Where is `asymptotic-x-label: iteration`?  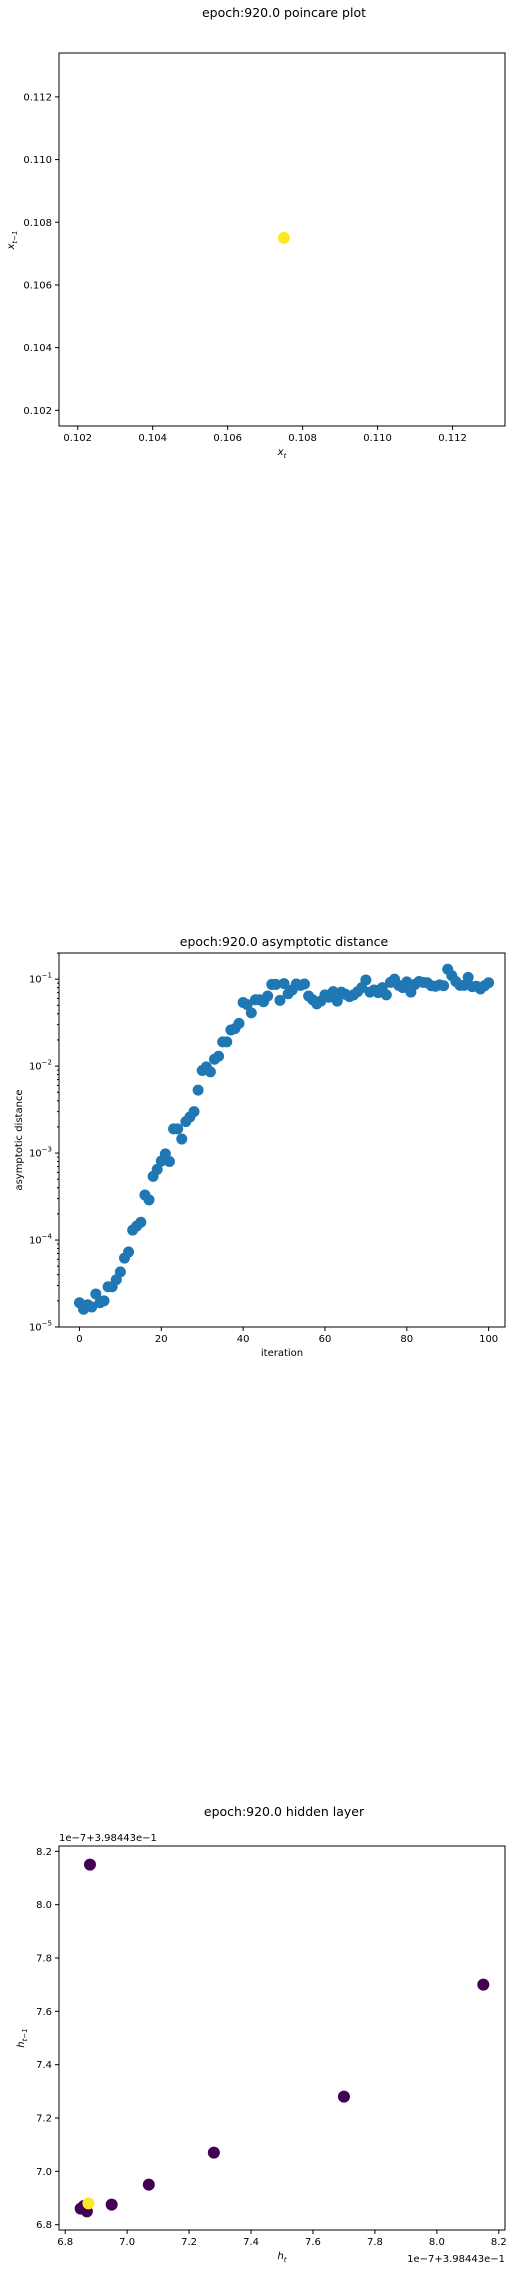
asymptotic-x-label: iteration is located at coordinates (282, 1353).